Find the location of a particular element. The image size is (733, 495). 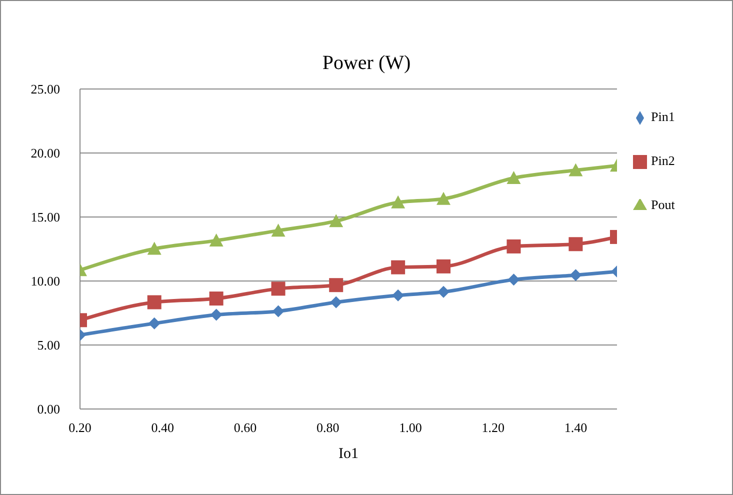

x-tick-label: 1.00 is located at coordinates (410, 428).